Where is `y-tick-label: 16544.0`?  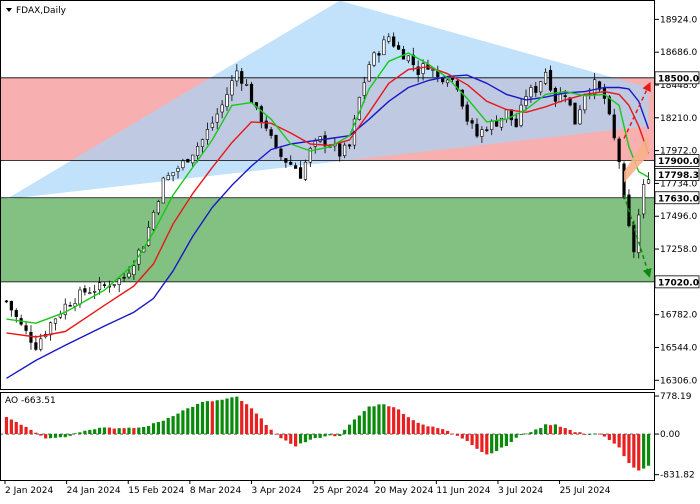
y-tick-label: 16544.0 is located at coordinates (678, 348).